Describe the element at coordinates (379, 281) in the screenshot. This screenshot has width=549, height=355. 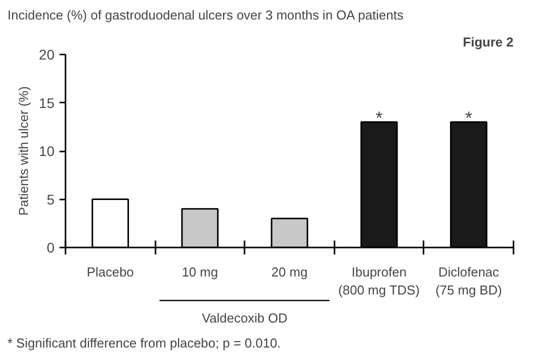
I see `x-tick-label: Ibuprofen (800 mg TDS)` at that location.